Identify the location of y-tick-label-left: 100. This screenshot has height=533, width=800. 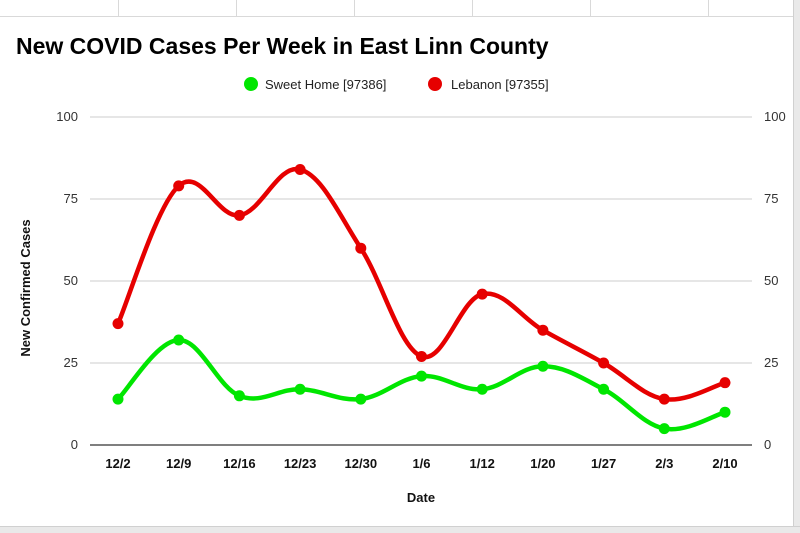
(67, 116).